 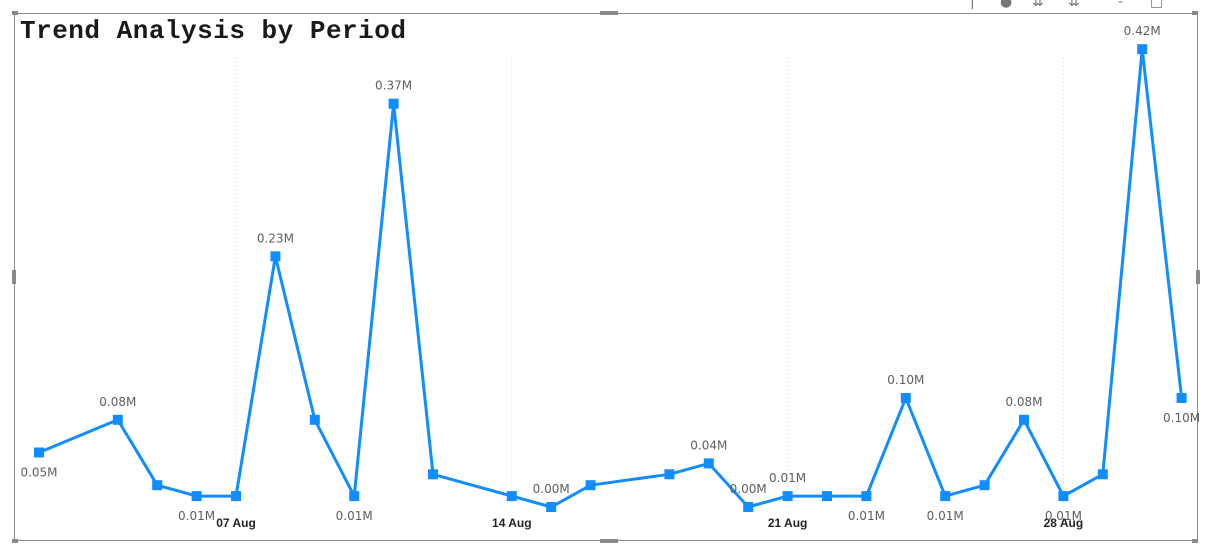 I want to click on visual-header-toolbar: | ● ⇊ ⇊ - □, so click(x=1080, y=5).